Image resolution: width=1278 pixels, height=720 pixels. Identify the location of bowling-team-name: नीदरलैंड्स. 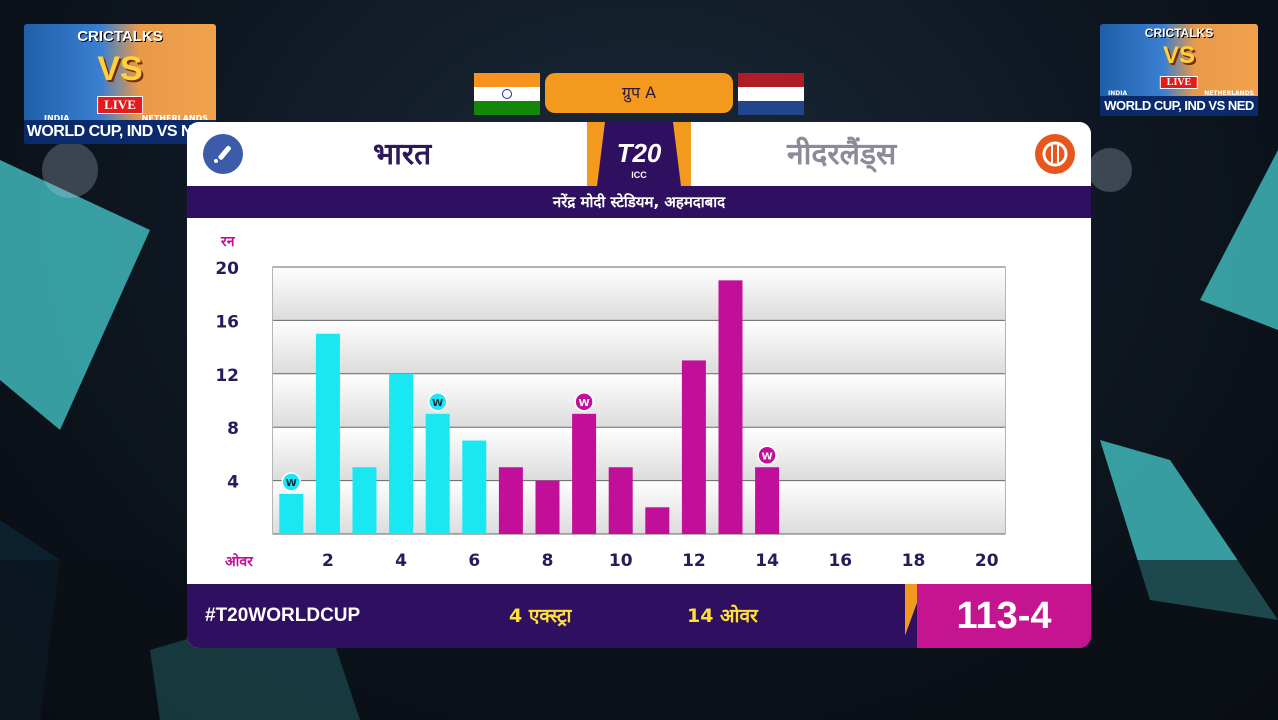
(842, 154).